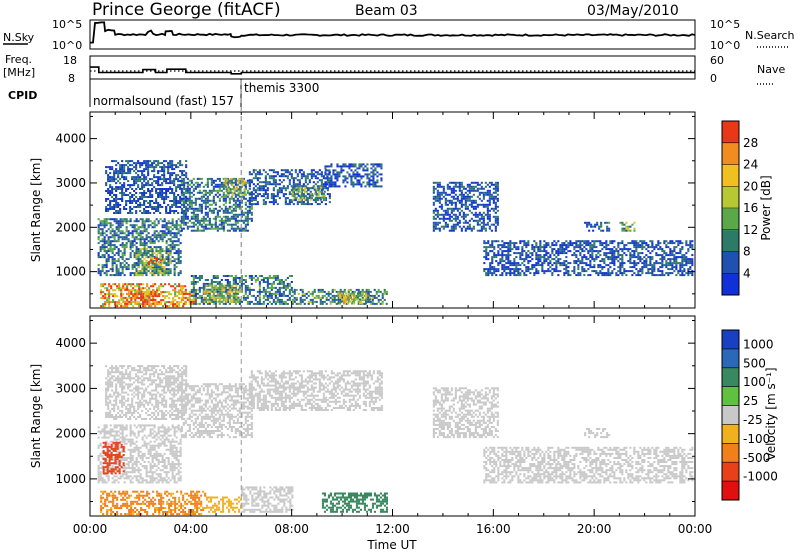 Image resolution: width=800 pixels, height=554 pixels. What do you see at coordinates (717, 60) in the screenshot?
I see `nave-tick-top: 60` at bounding box center [717, 60].